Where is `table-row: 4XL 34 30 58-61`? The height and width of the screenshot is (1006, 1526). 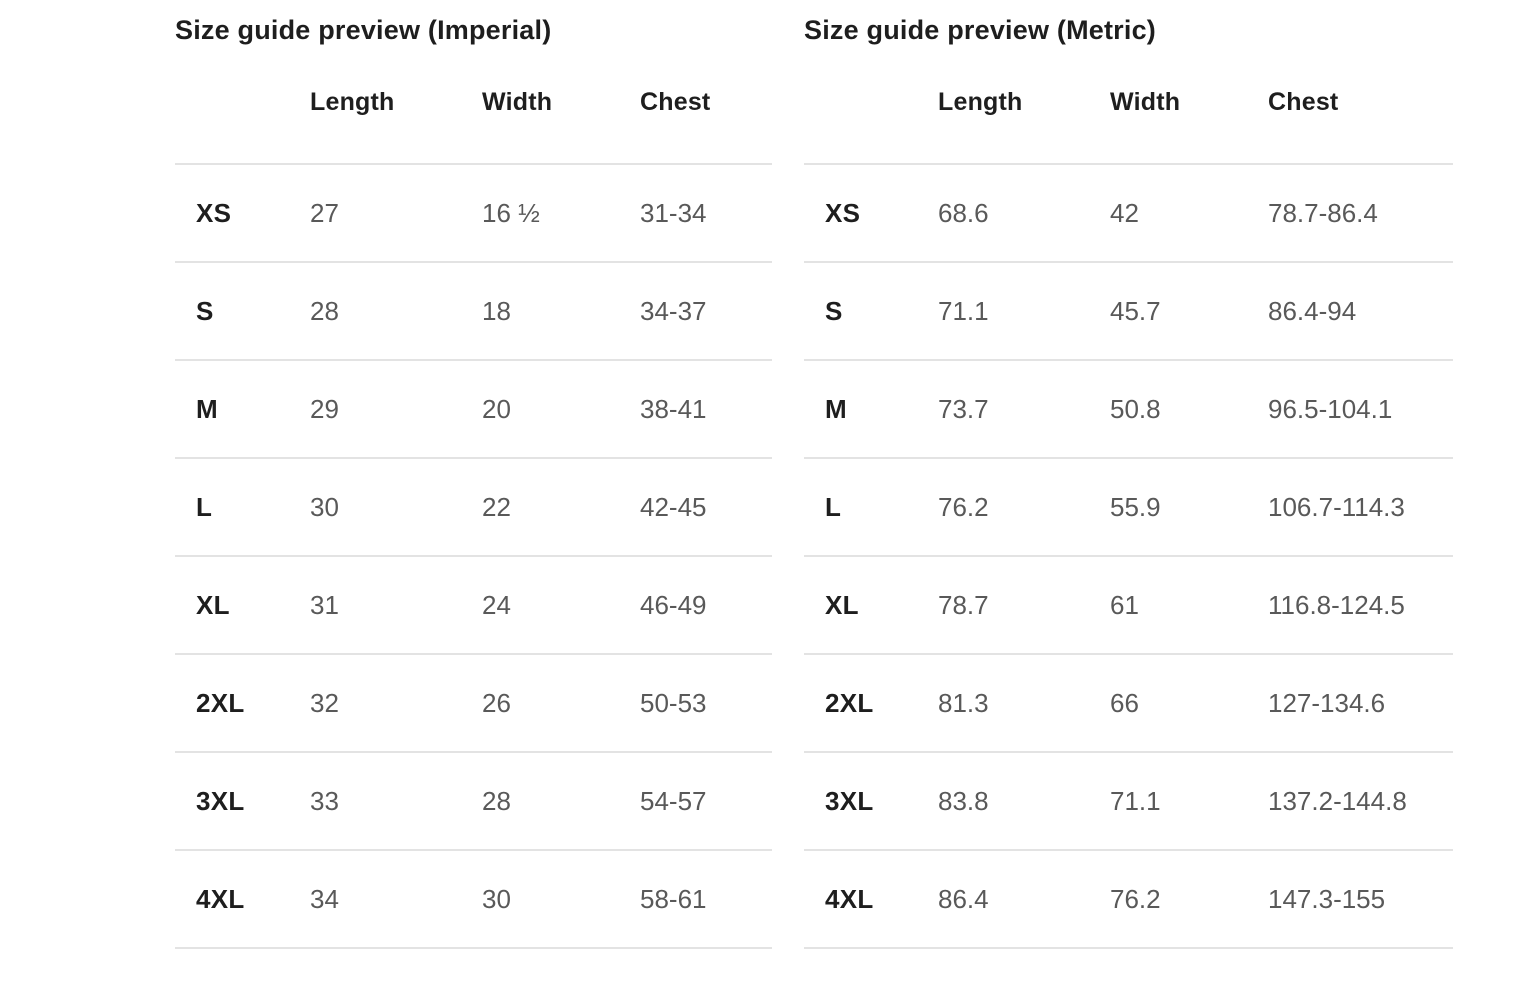 table-row: 4XL 34 30 58-61 is located at coordinates (473, 899).